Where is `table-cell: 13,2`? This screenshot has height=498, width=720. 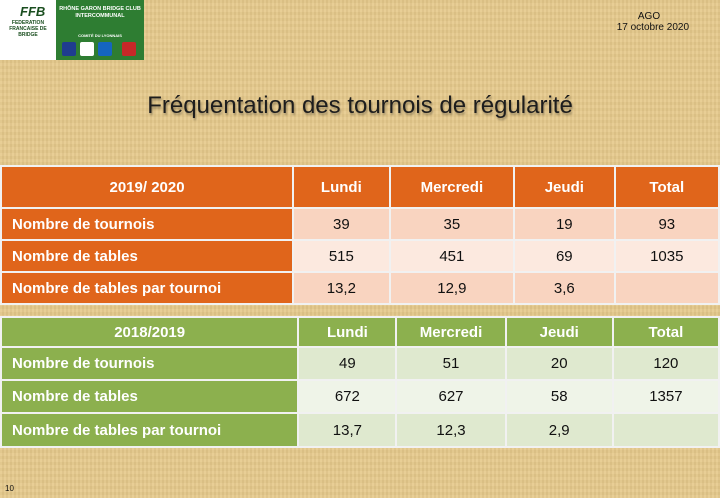 table-cell: 13,2 is located at coordinates (341, 288).